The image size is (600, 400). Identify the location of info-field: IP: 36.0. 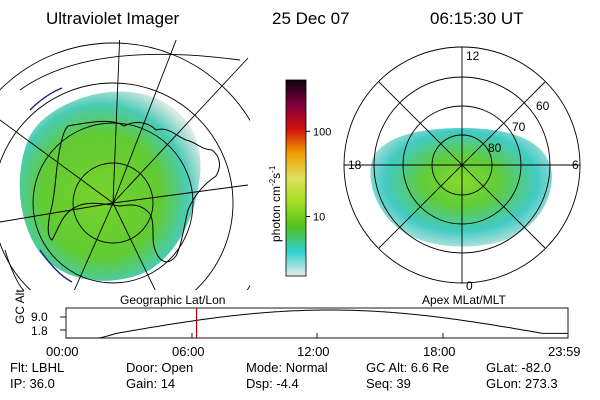
(32, 383).